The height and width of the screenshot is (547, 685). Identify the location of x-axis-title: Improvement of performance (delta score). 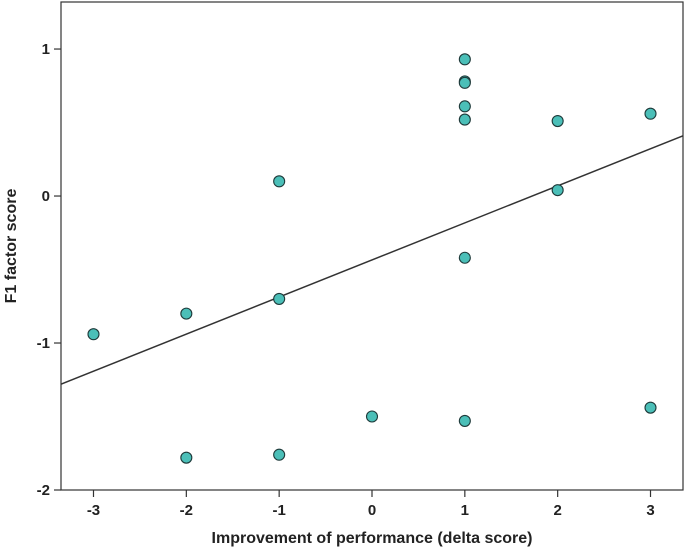
(372, 538).